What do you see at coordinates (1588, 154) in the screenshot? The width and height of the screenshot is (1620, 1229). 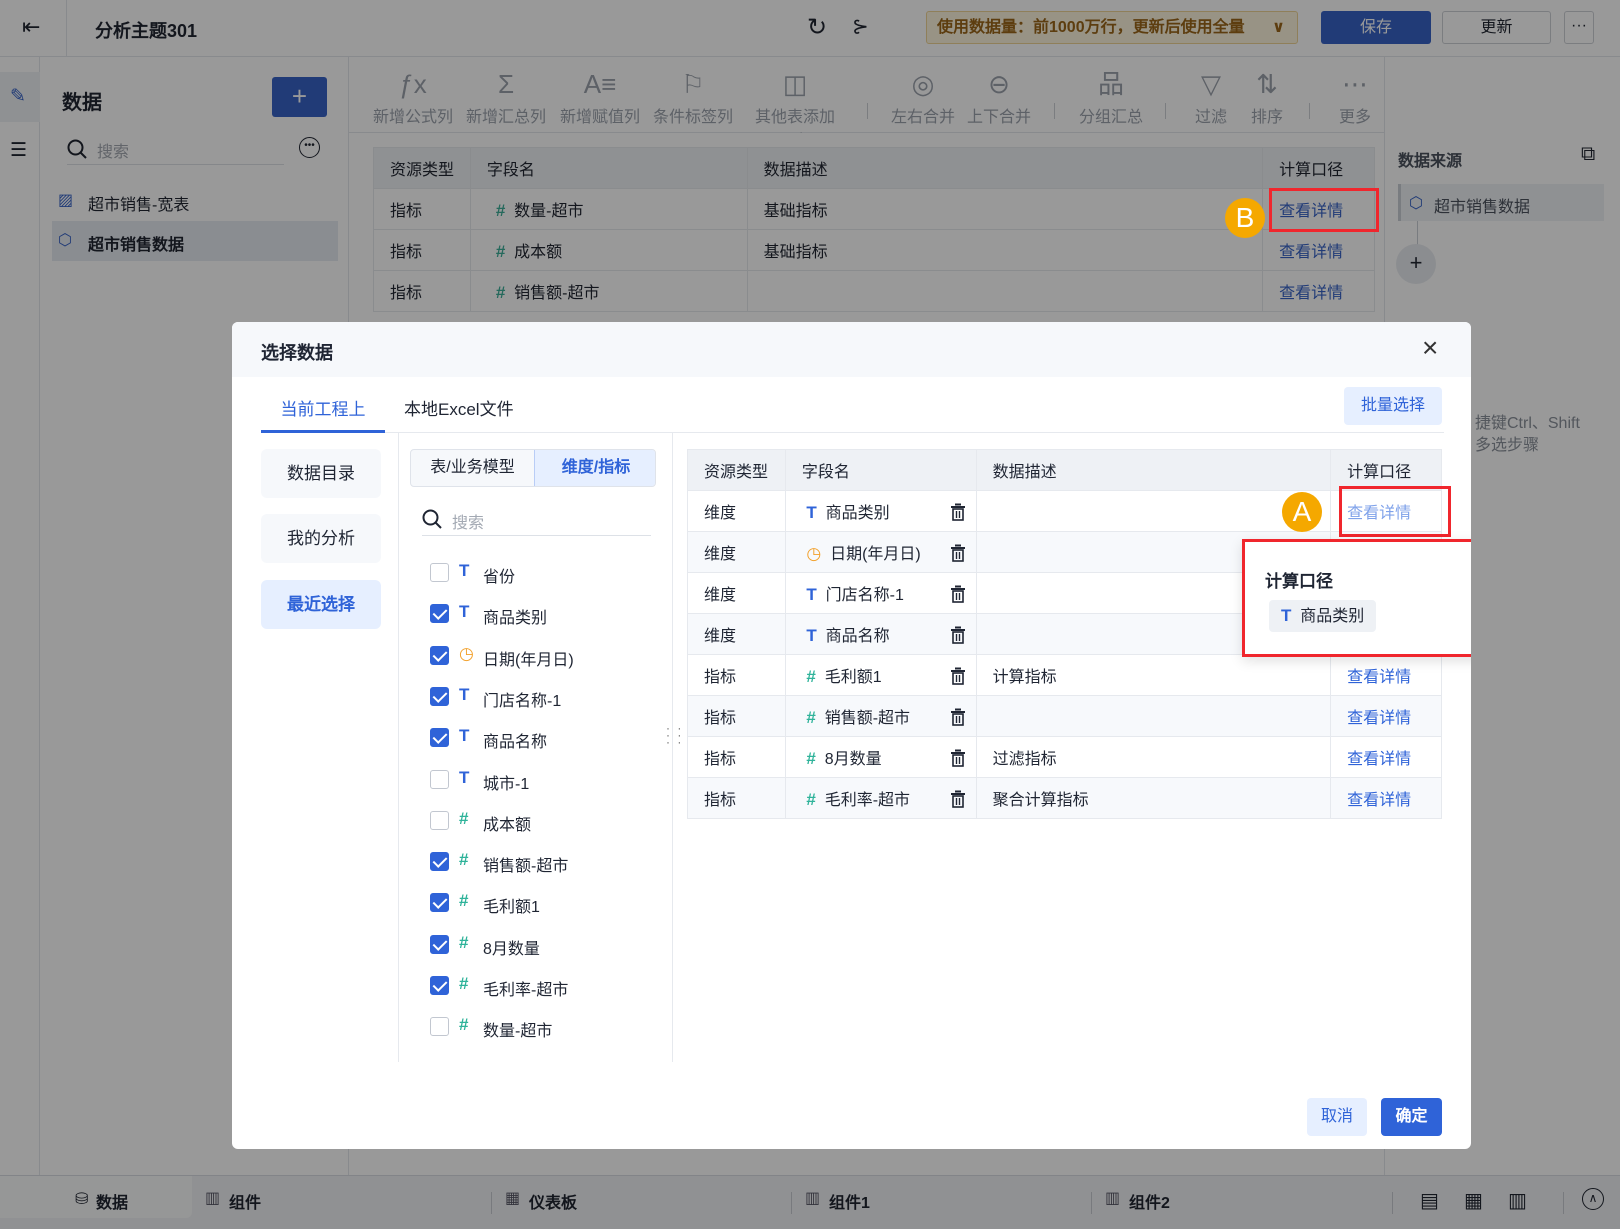 I see `switch-layout-icon: ⧉` at bounding box center [1588, 154].